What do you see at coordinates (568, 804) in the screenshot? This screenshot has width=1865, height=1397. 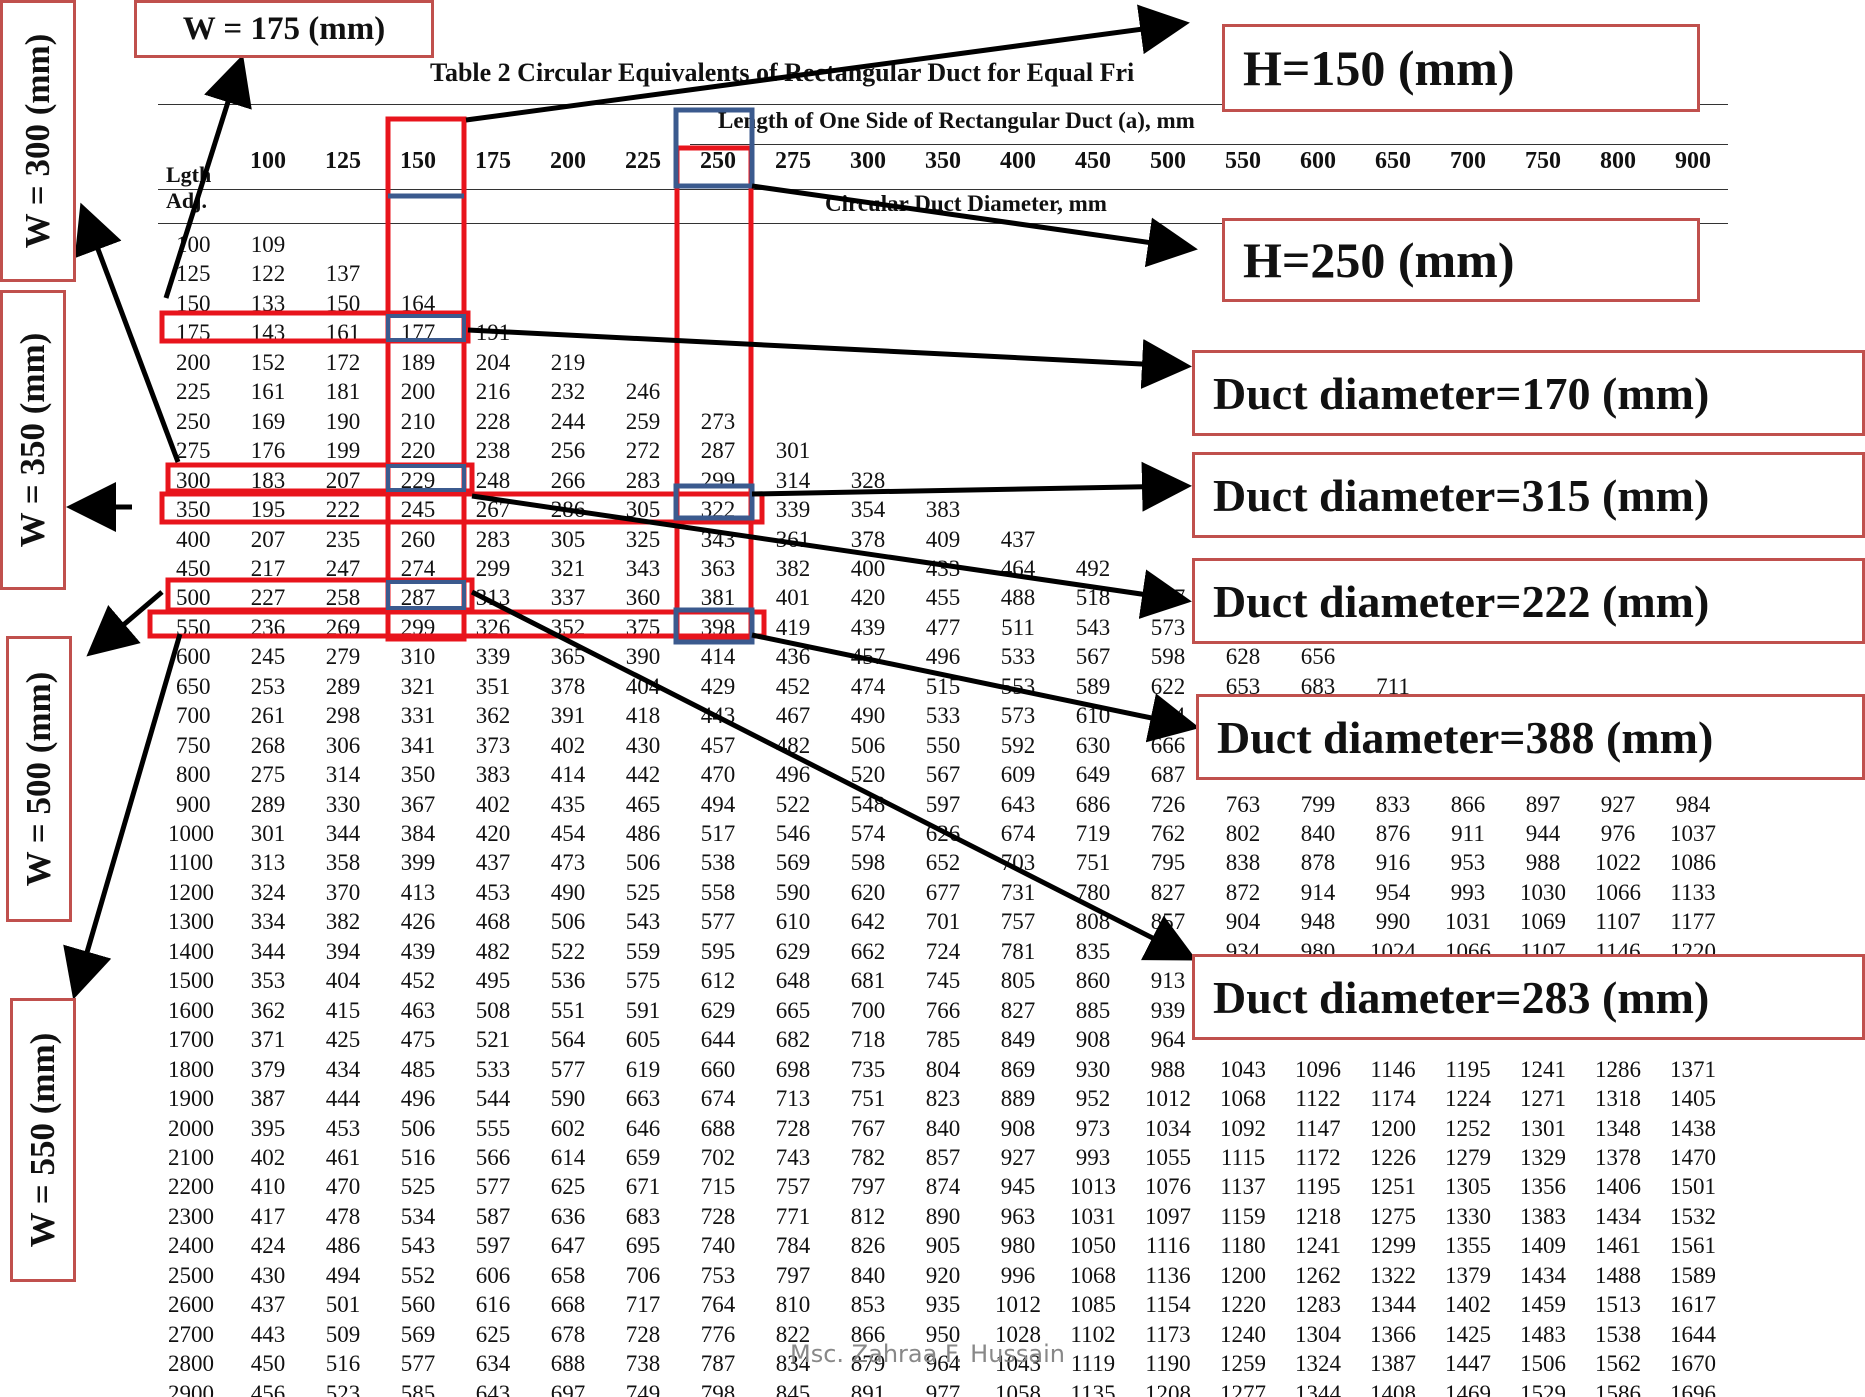 I see `table-cell: 435` at bounding box center [568, 804].